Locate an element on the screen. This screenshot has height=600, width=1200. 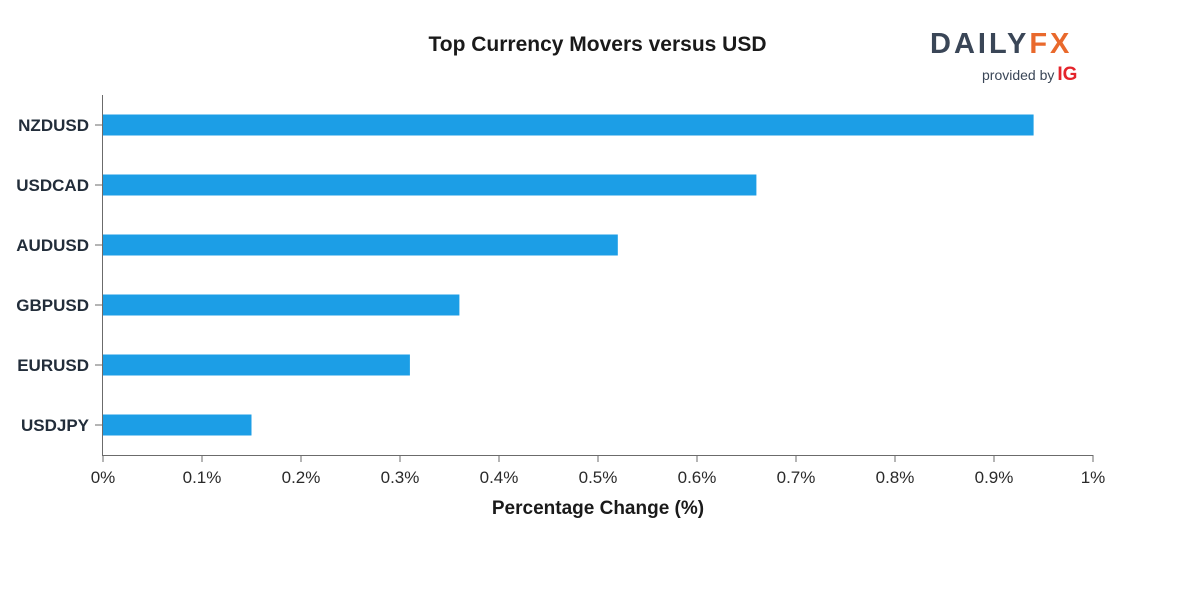
x-tick-label: 0.4% is located at coordinates (499, 477).